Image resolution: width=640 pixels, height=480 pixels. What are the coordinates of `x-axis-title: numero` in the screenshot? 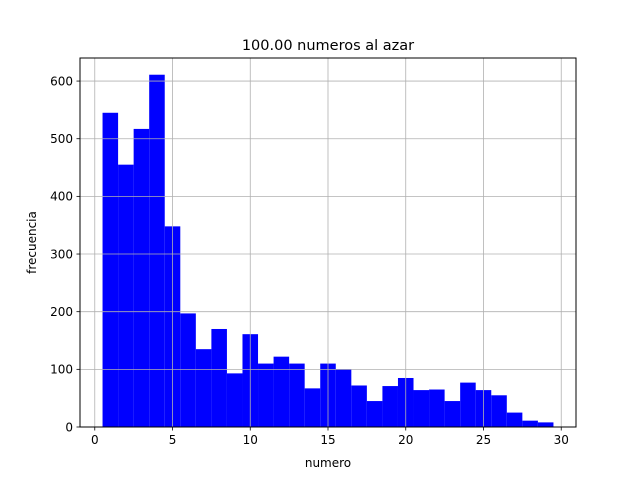 It's located at (328, 463).